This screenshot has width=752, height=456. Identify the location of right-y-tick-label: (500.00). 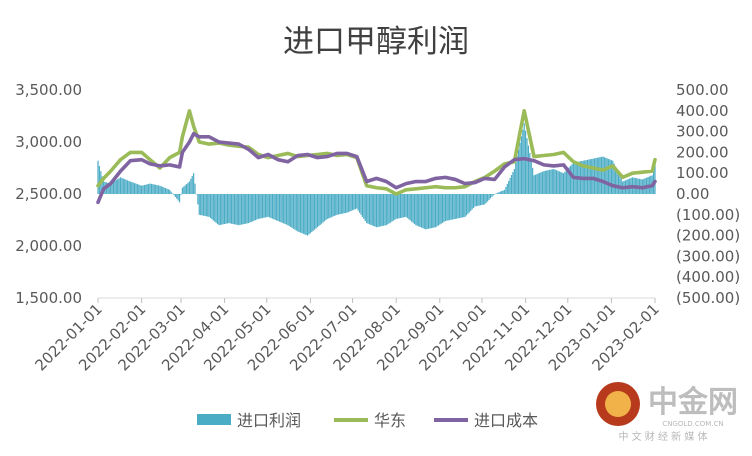
(708, 298).